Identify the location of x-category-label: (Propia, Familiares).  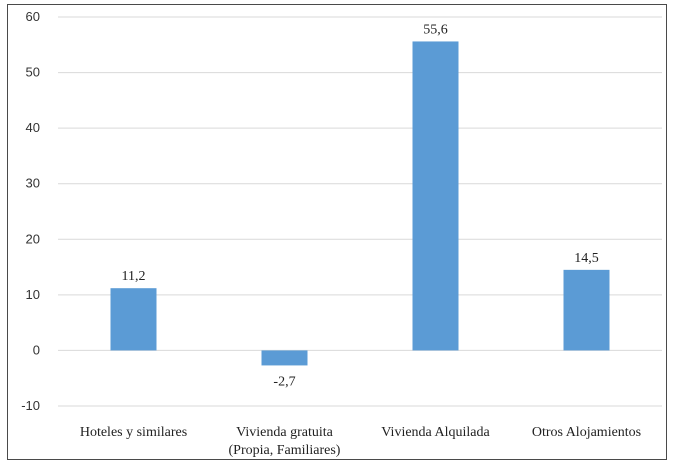
(285, 450).